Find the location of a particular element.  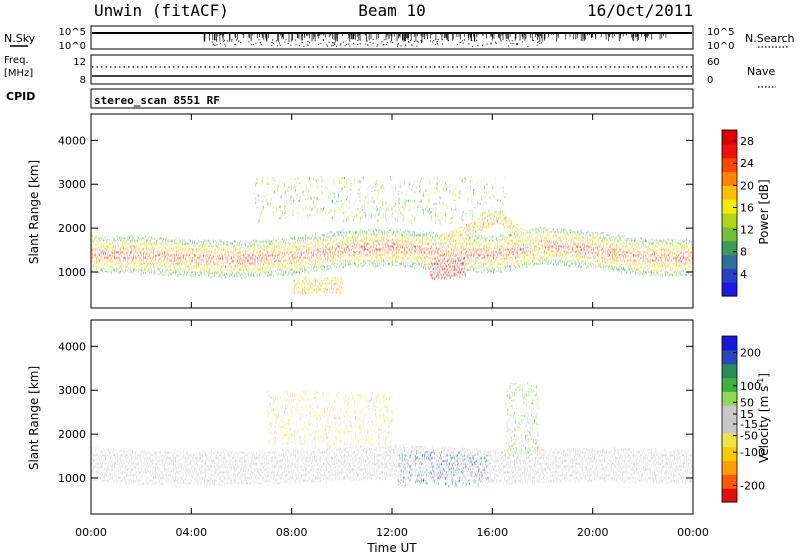

power-colorbar-segment is located at coordinates (729, 289).